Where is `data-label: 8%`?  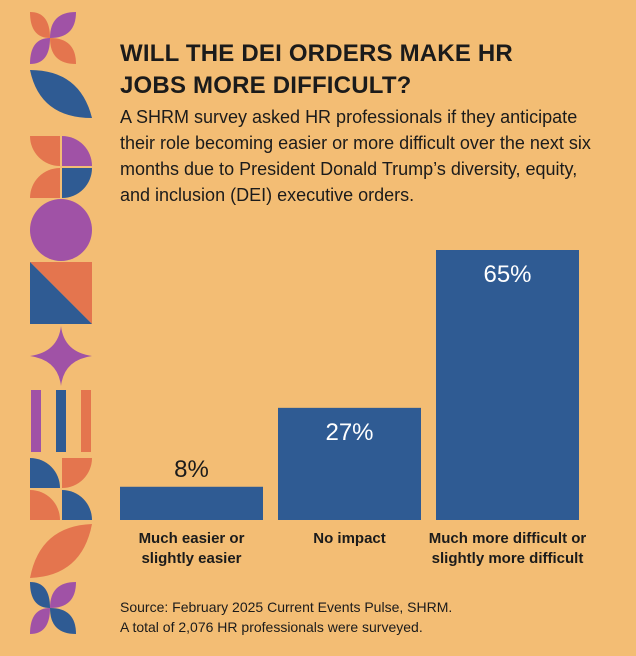 data-label: 8% is located at coordinates (191, 469).